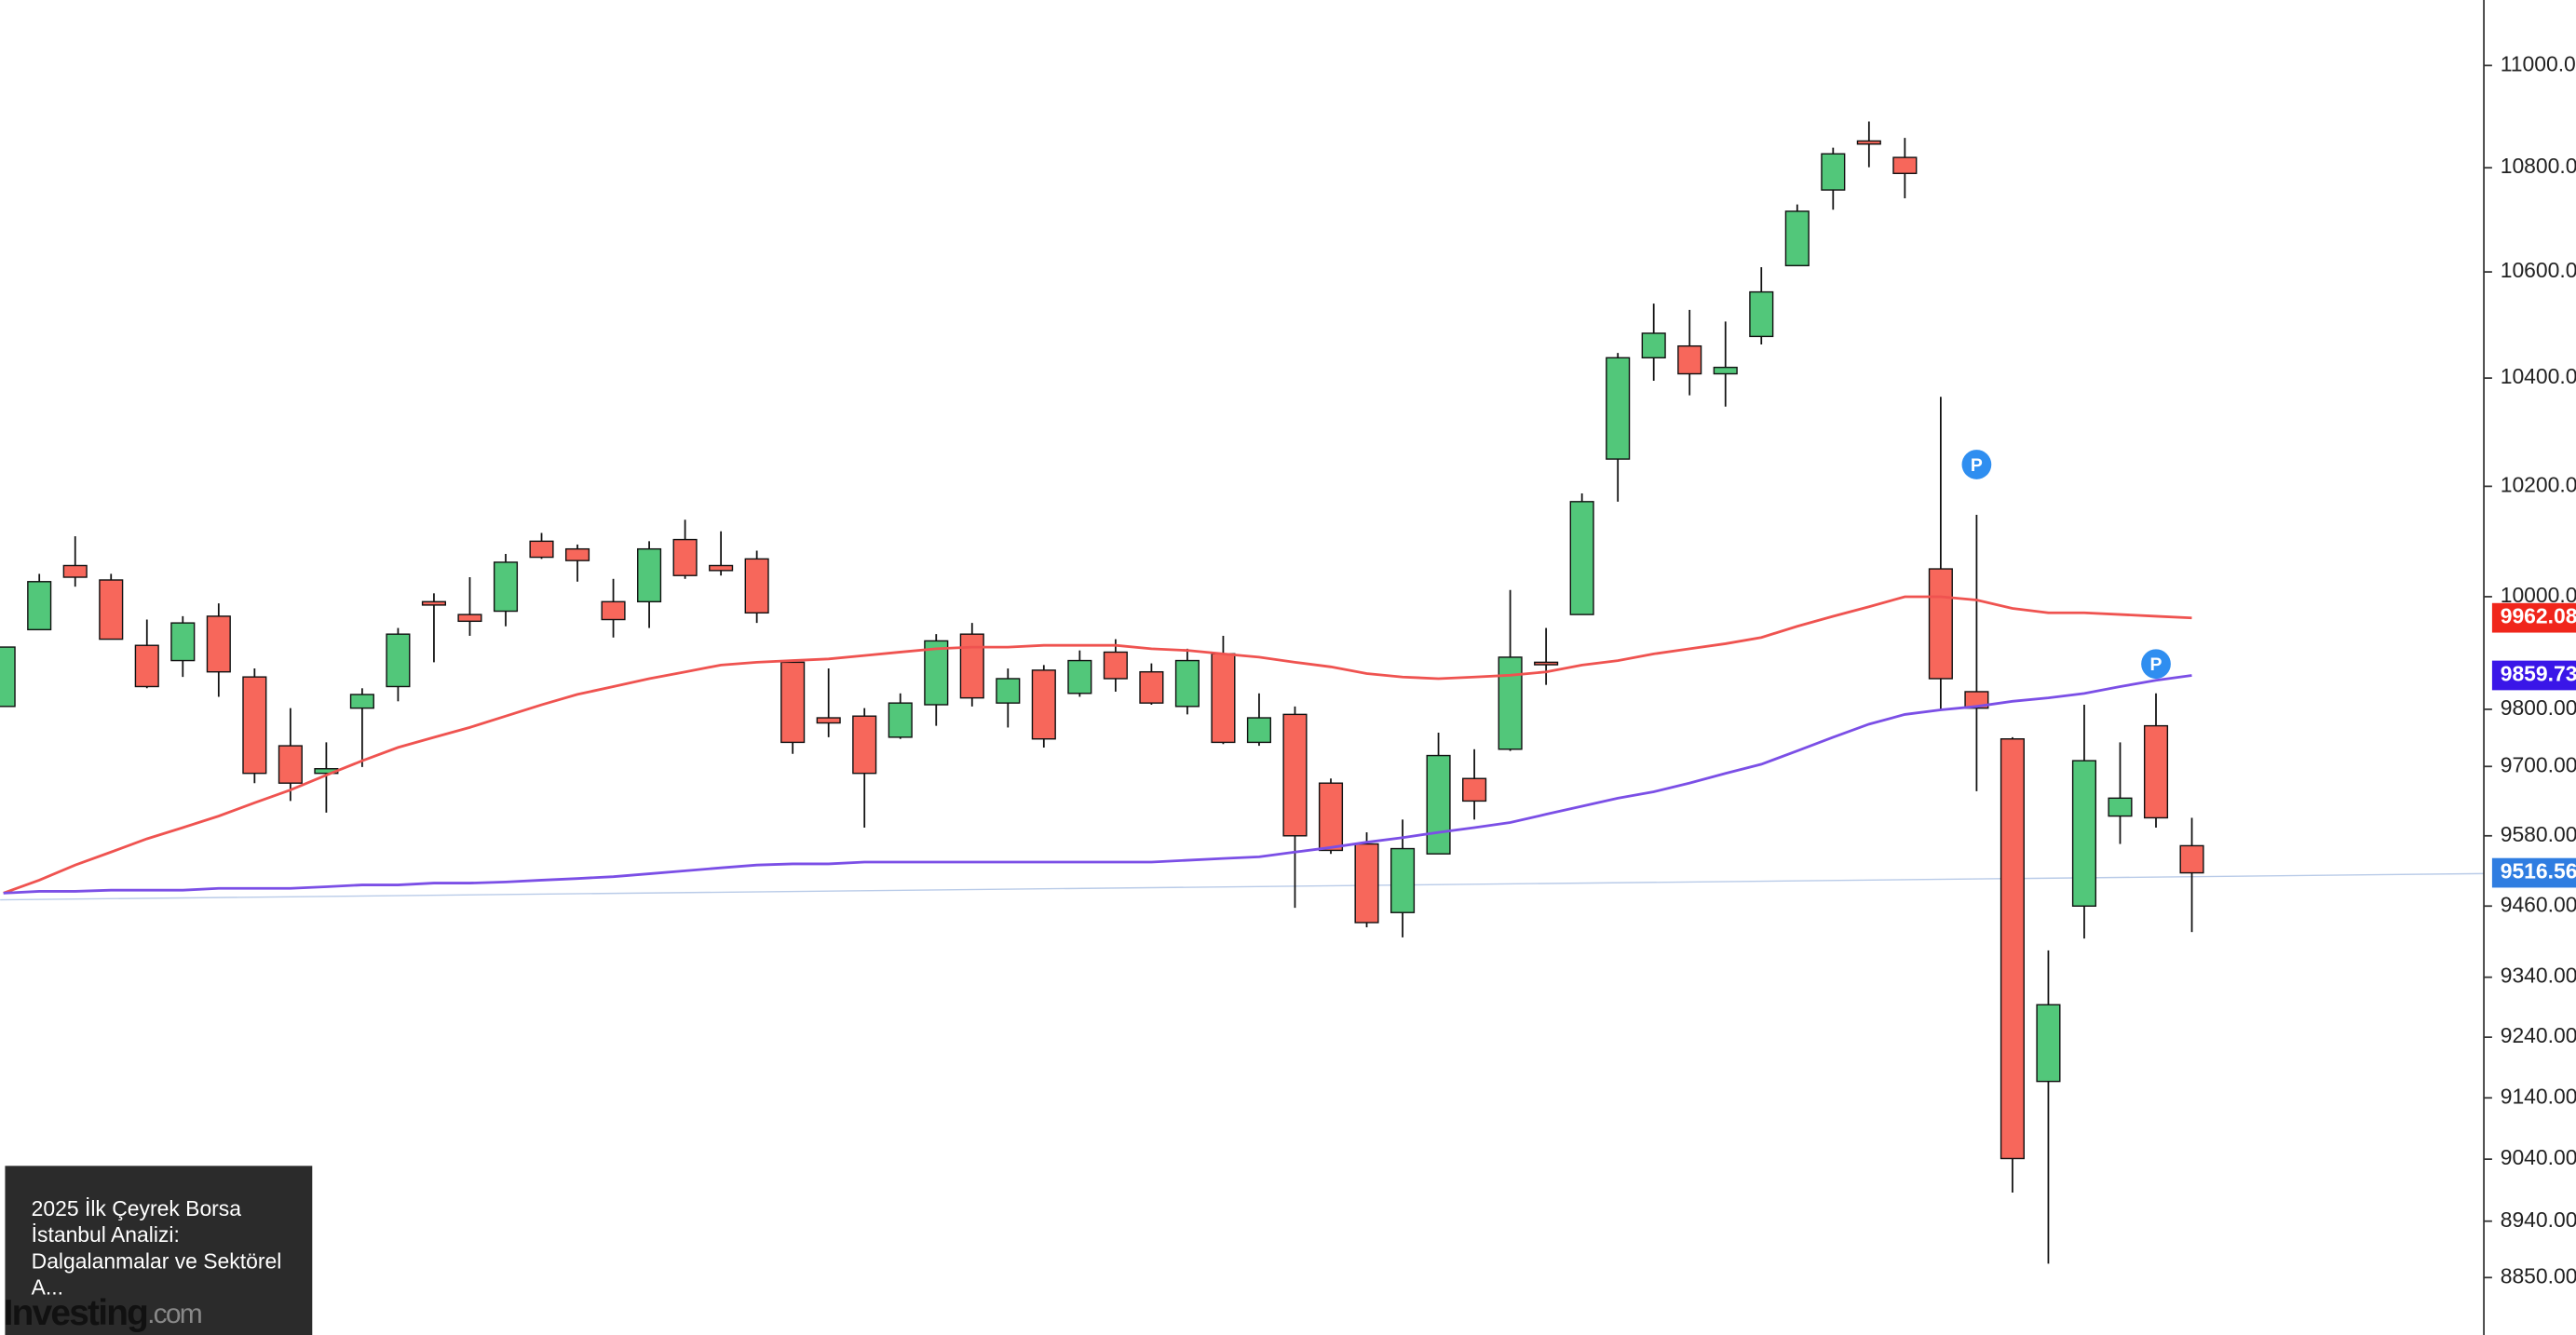 The height and width of the screenshot is (1335, 2576). Describe the element at coordinates (174, 1314) in the screenshot. I see `logo-suffix: .com` at that location.